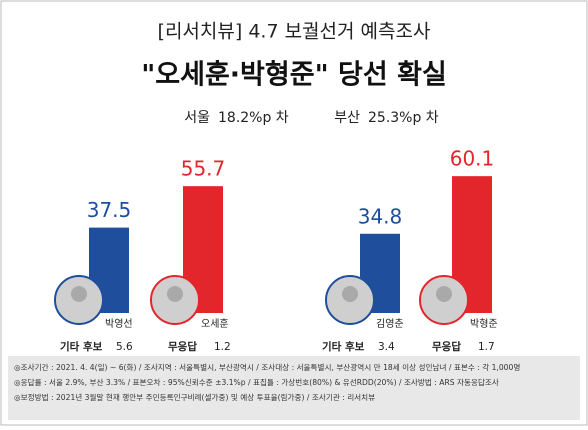  What do you see at coordinates (253, 118) in the screenshot?
I see `margin-gap: 18.2%p 차` at bounding box center [253, 118].